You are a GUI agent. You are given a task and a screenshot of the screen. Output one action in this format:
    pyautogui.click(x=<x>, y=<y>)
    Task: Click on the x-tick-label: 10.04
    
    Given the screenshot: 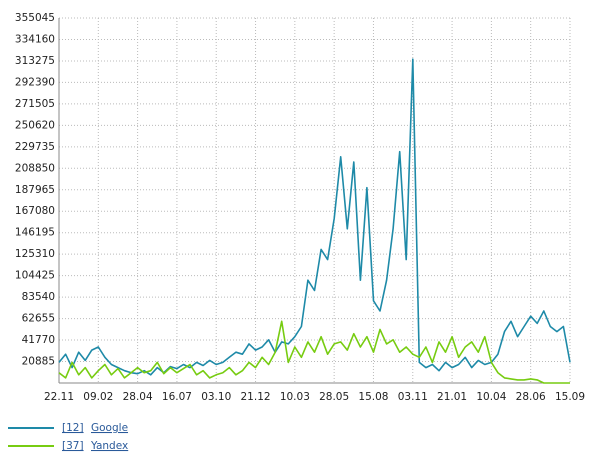 What is the action you would take?
    pyautogui.click(x=491, y=397)
    